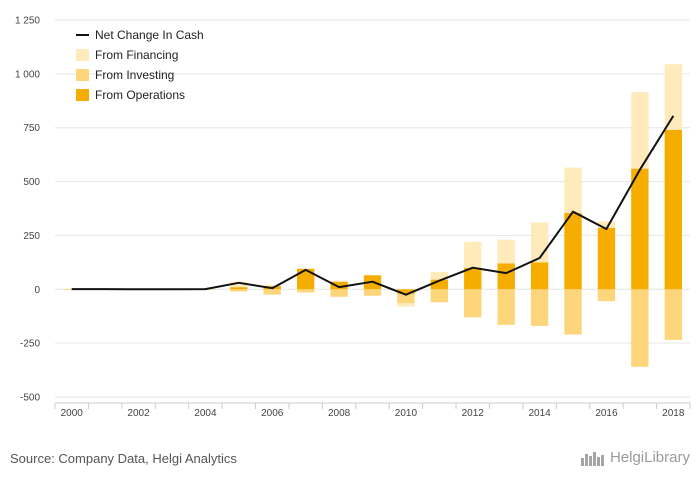 This screenshot has width=700, height=483. Describe the element at coordinates (31, 128) in the screenshot. I see `y-tick-label: 750` at that location.